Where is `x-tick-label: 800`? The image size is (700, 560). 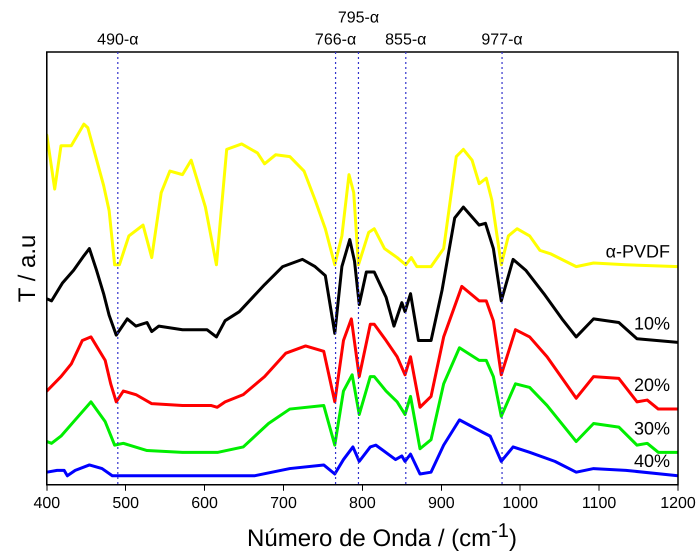 x-tick-label: 800 is located at coordinates (362, 503).